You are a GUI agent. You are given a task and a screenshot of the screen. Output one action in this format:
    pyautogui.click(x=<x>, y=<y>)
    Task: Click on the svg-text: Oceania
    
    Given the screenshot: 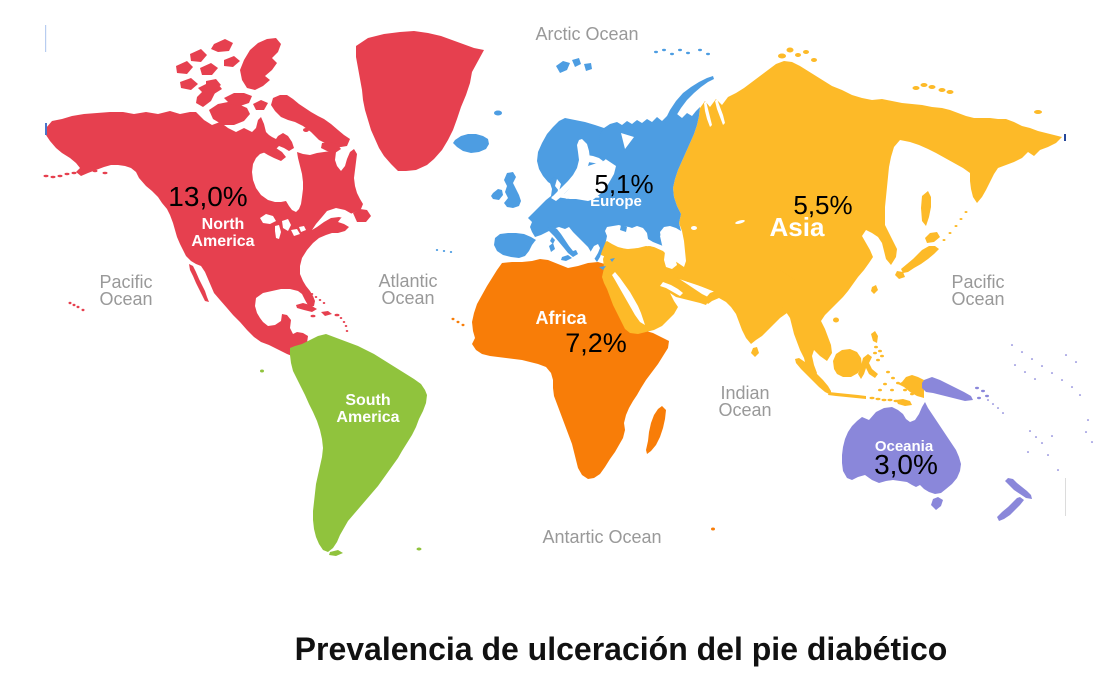 What is the action you would take?
    pyautogui.click(x=904, y=446)
    